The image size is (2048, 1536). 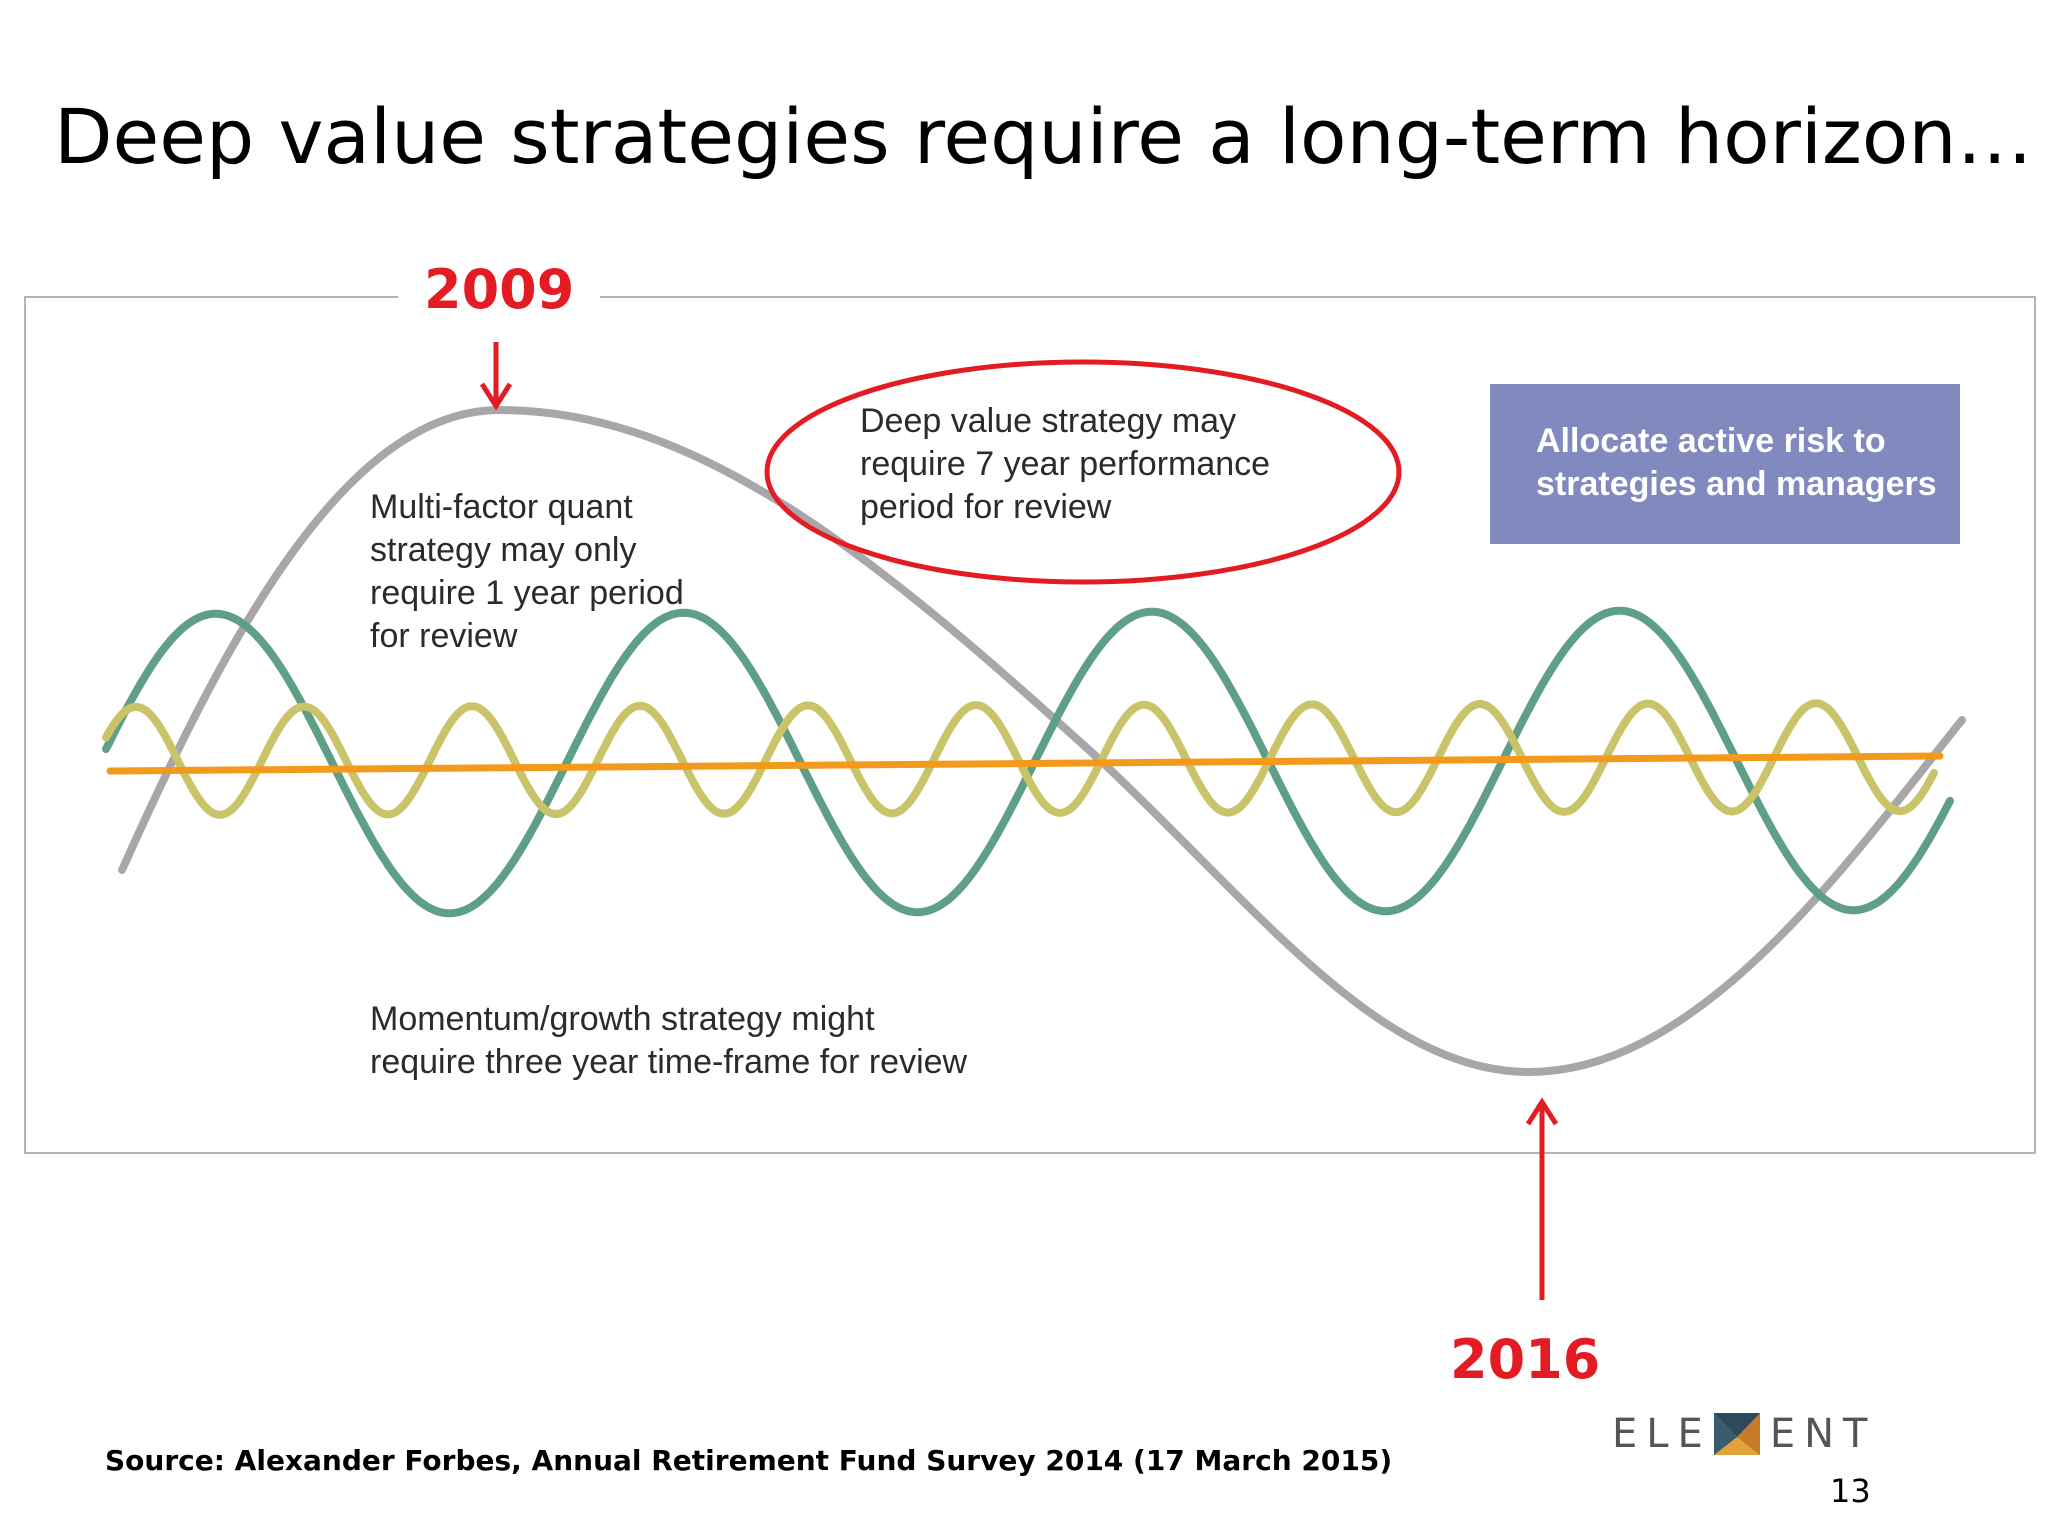 What do you see at coordinates (986, 507) in the screenshot?
I see `deep-value-annotation-line: period for review` at bounding box center [986, 507].